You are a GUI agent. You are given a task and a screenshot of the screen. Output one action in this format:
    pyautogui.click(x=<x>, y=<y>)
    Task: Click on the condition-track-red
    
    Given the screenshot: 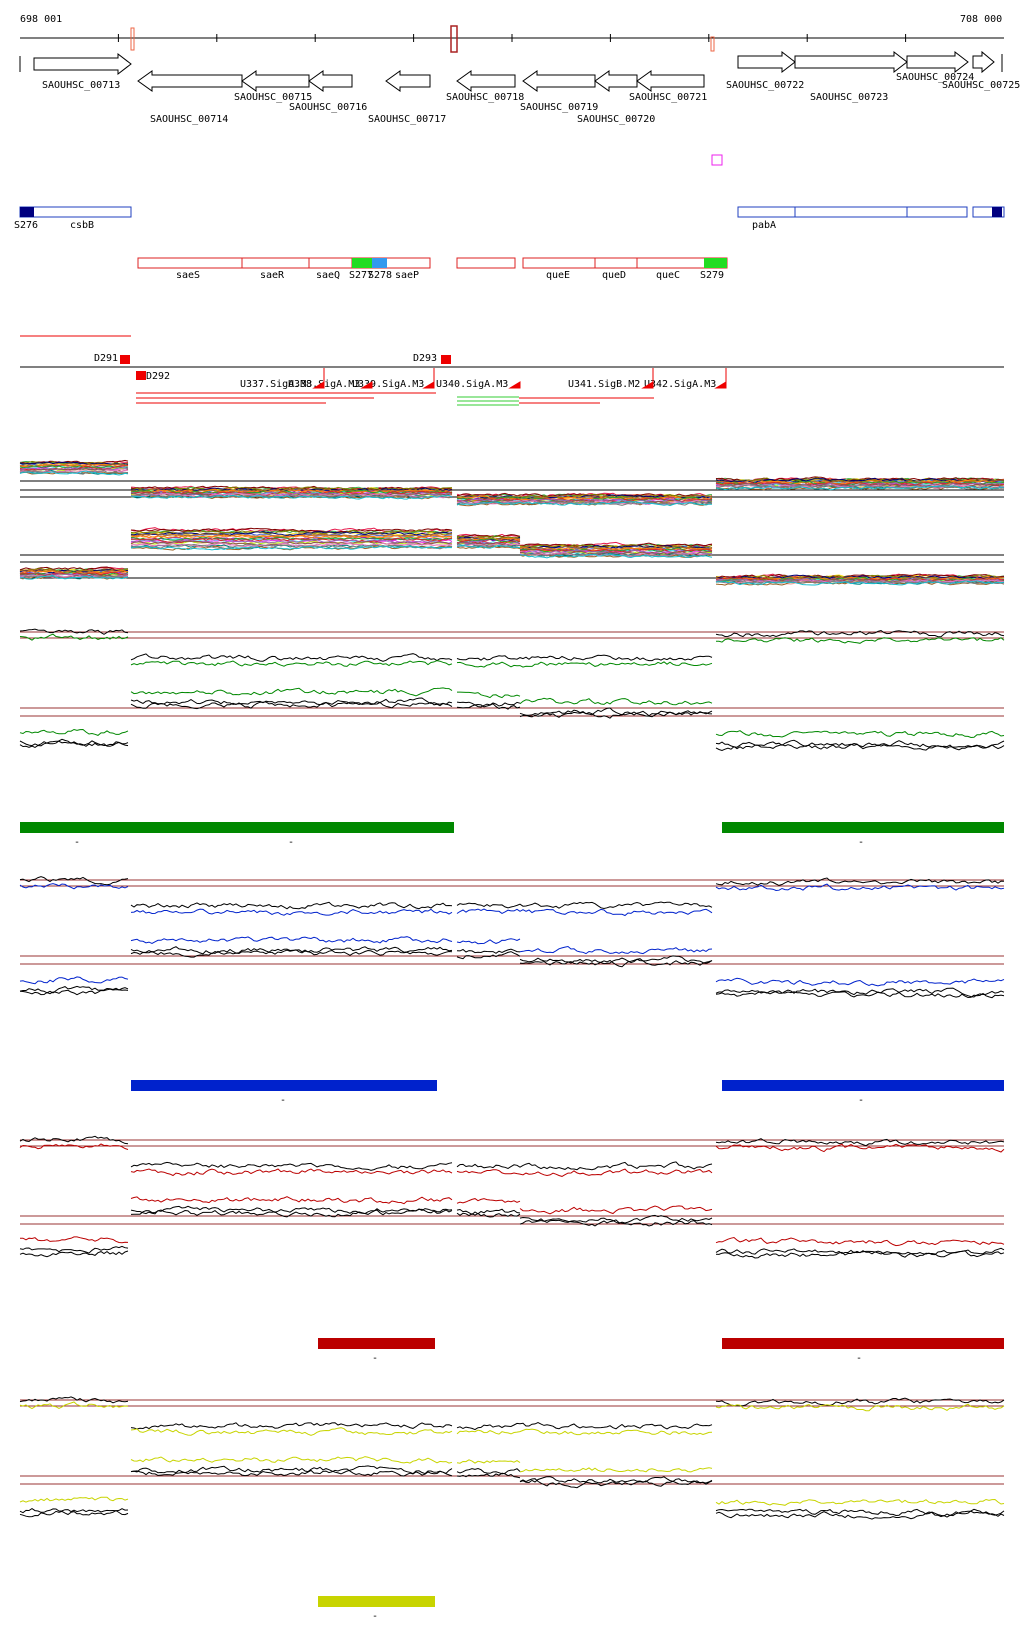 What is the action you would take?
    pyautogui.click(x=512, y=1197)
    